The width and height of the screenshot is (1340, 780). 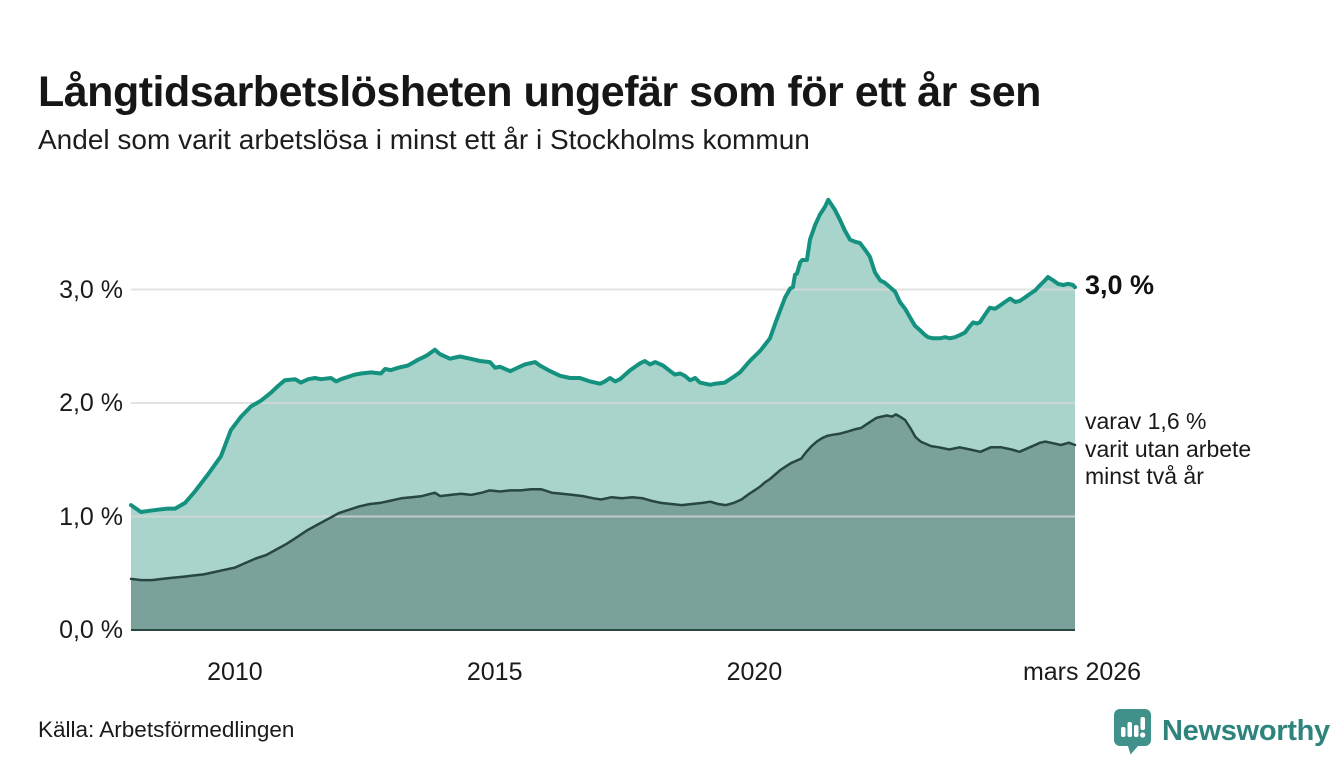 What do you see at coordinates (1120, 285) in the screenshot?
I see `series-end-label-total: 3,0 %` at bounding box center [1120, 285].